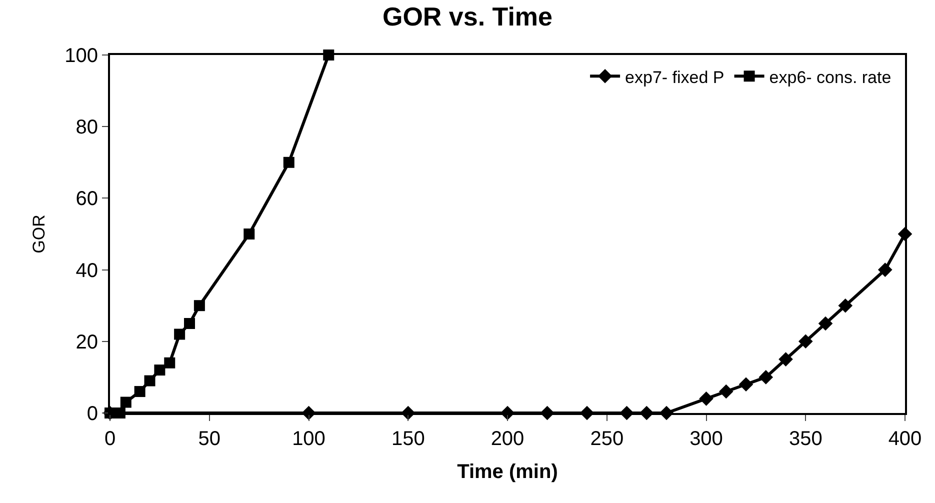  I want to click on x-tick-label: 150, so click(408, 439).